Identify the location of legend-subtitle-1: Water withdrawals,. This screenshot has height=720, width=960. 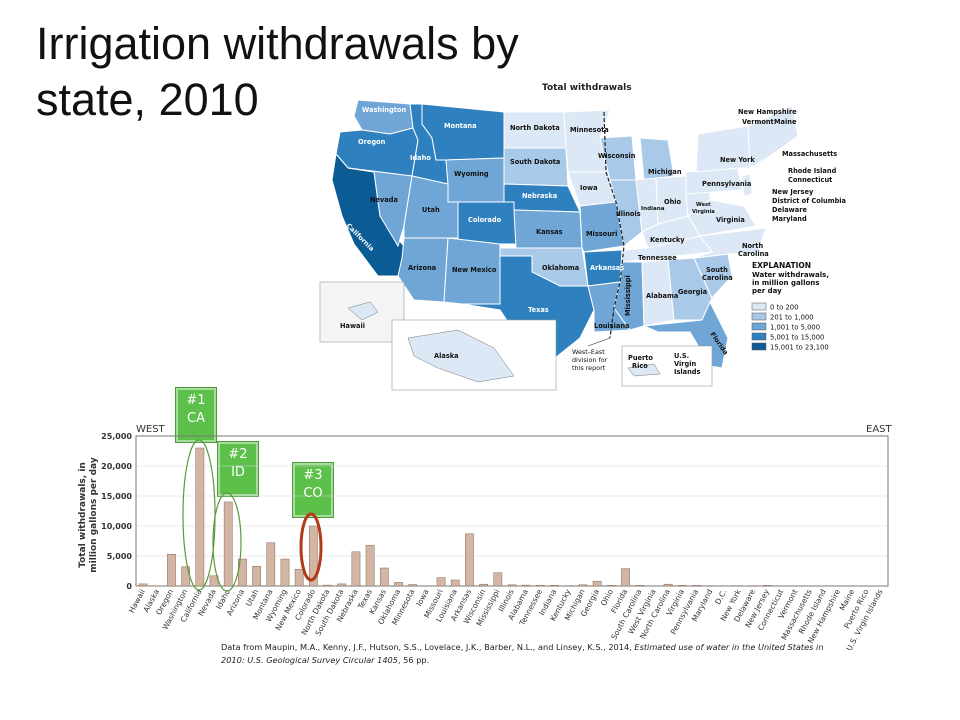
(790, 275).